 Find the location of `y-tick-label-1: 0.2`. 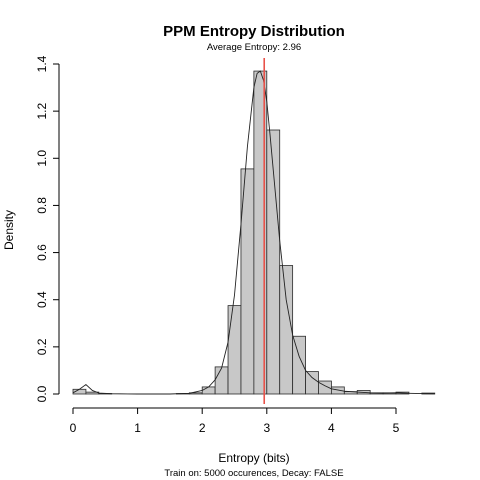

y-tick-label-1: 0.2 is located at coordinates (42, 346).